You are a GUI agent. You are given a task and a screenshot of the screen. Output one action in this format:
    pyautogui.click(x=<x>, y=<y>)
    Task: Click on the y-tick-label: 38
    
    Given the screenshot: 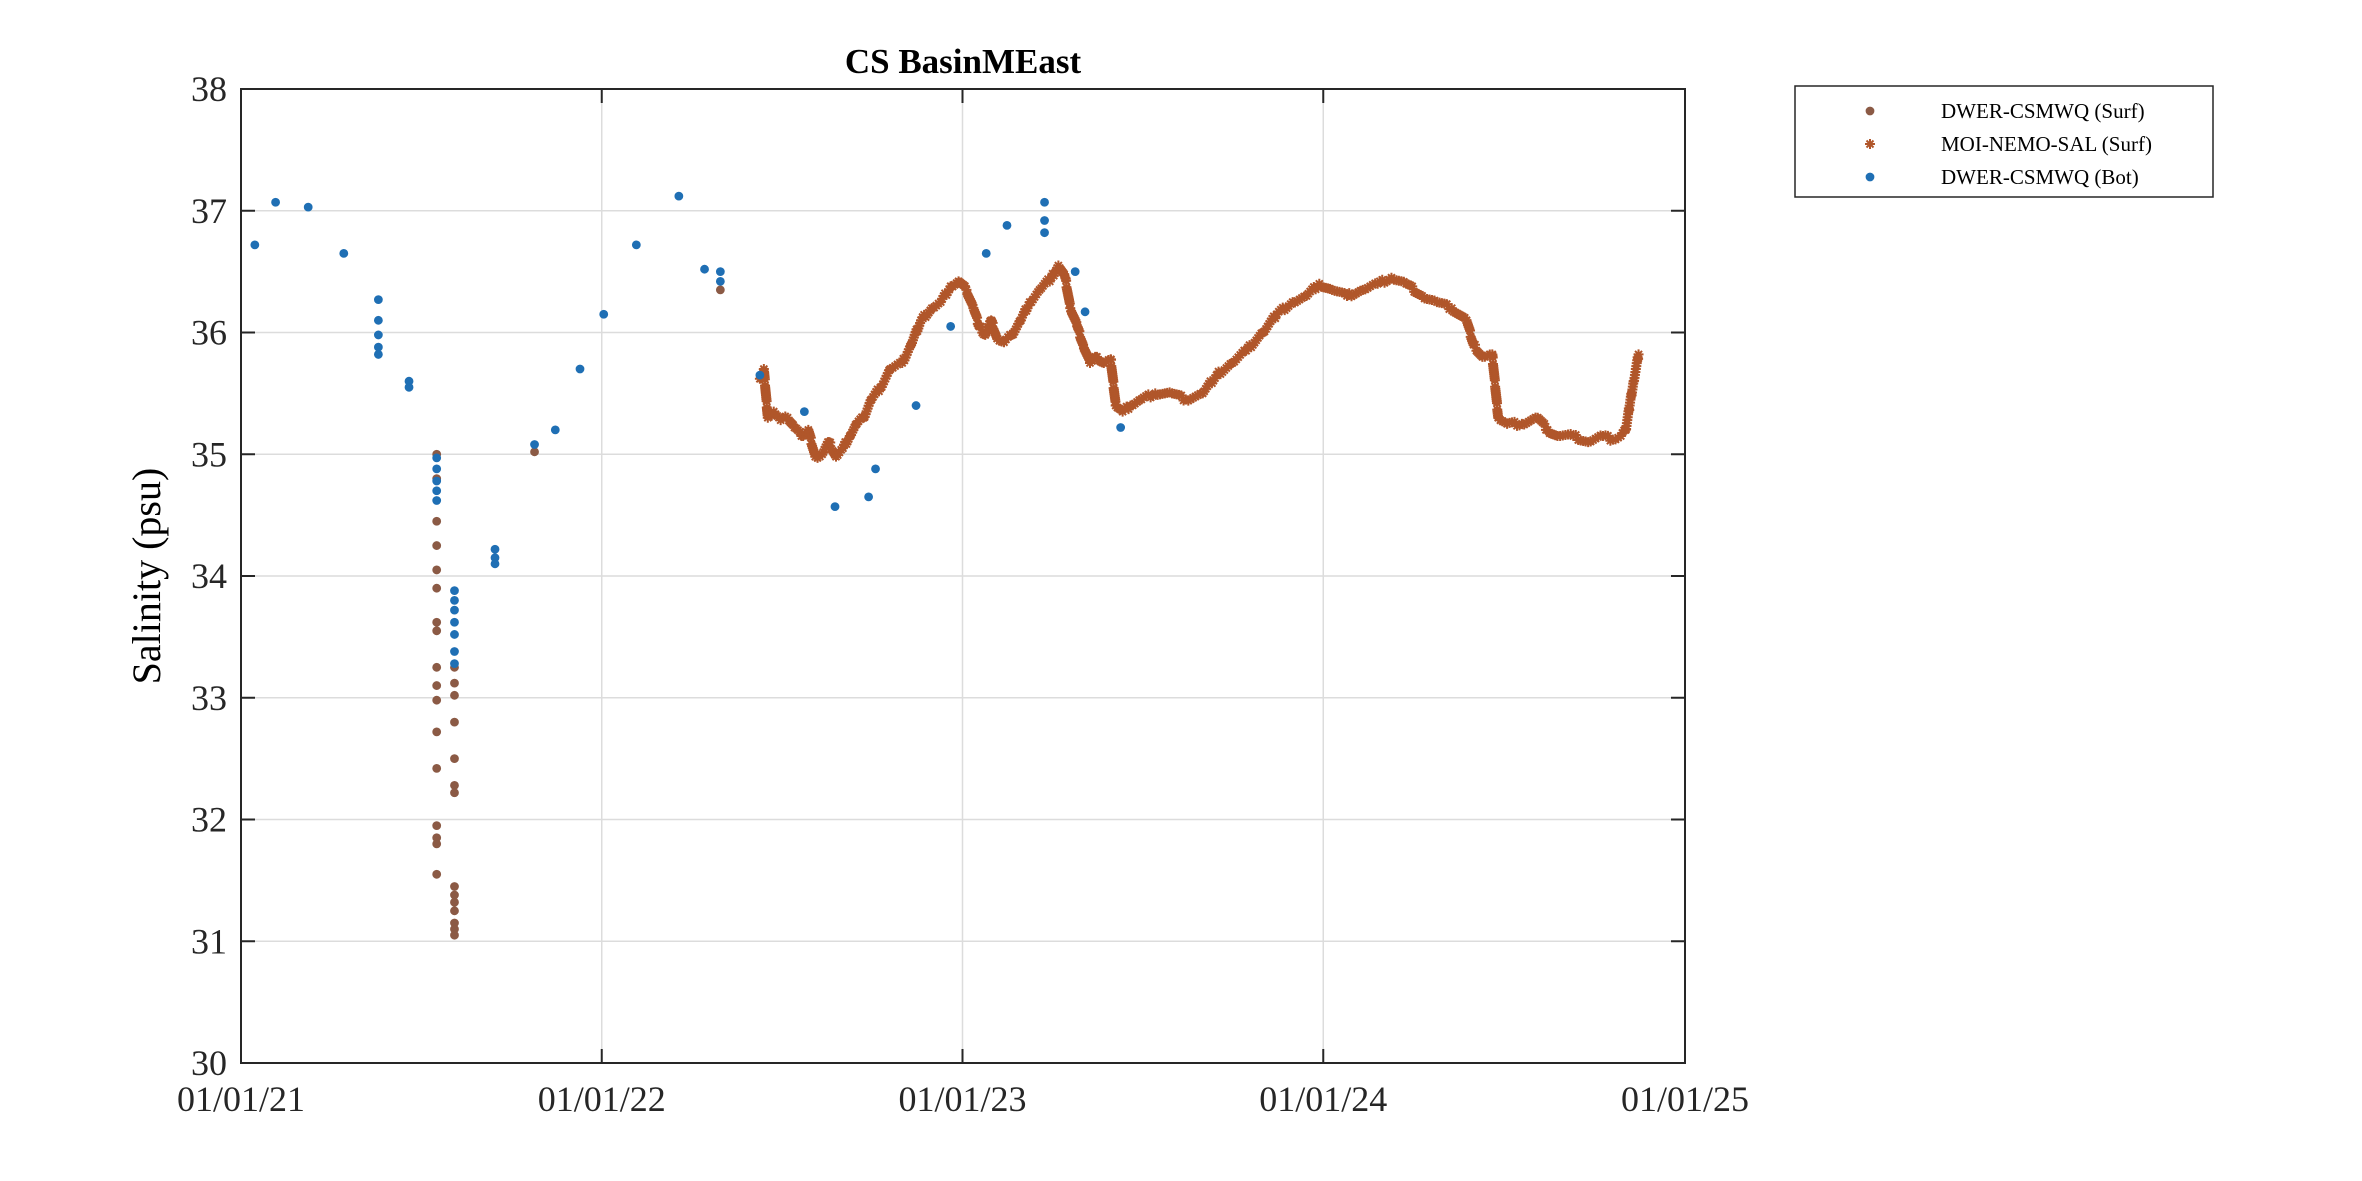 What is the action you would take?
    pyautogui.click(x=209, y=89)
    